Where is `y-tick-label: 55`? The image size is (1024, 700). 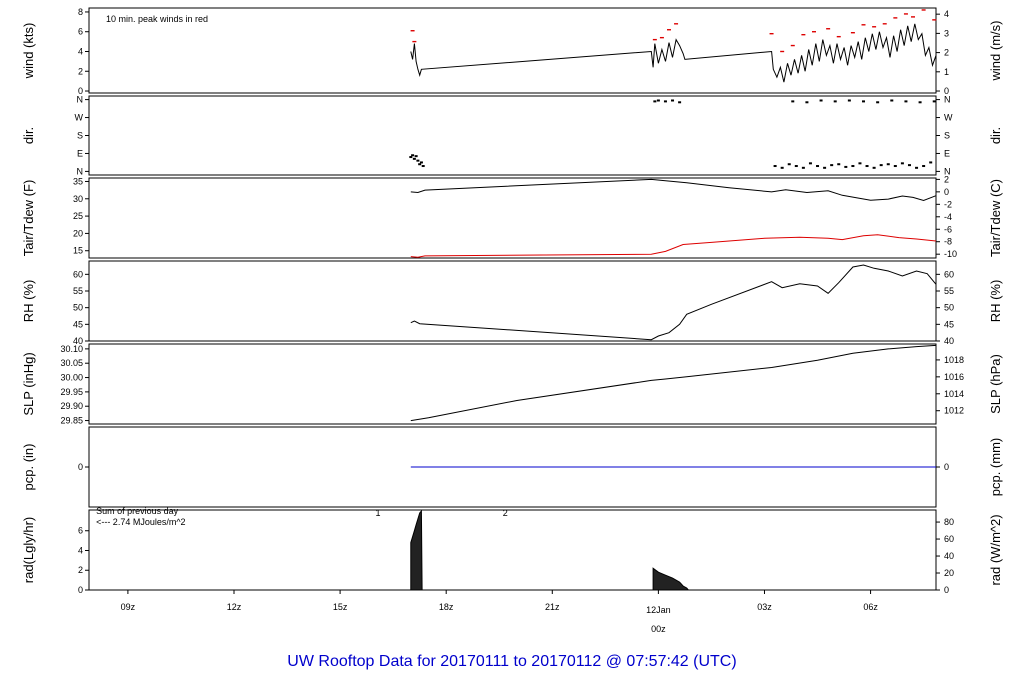
y-tick-label: 55 is located at coordinates (78, 291).